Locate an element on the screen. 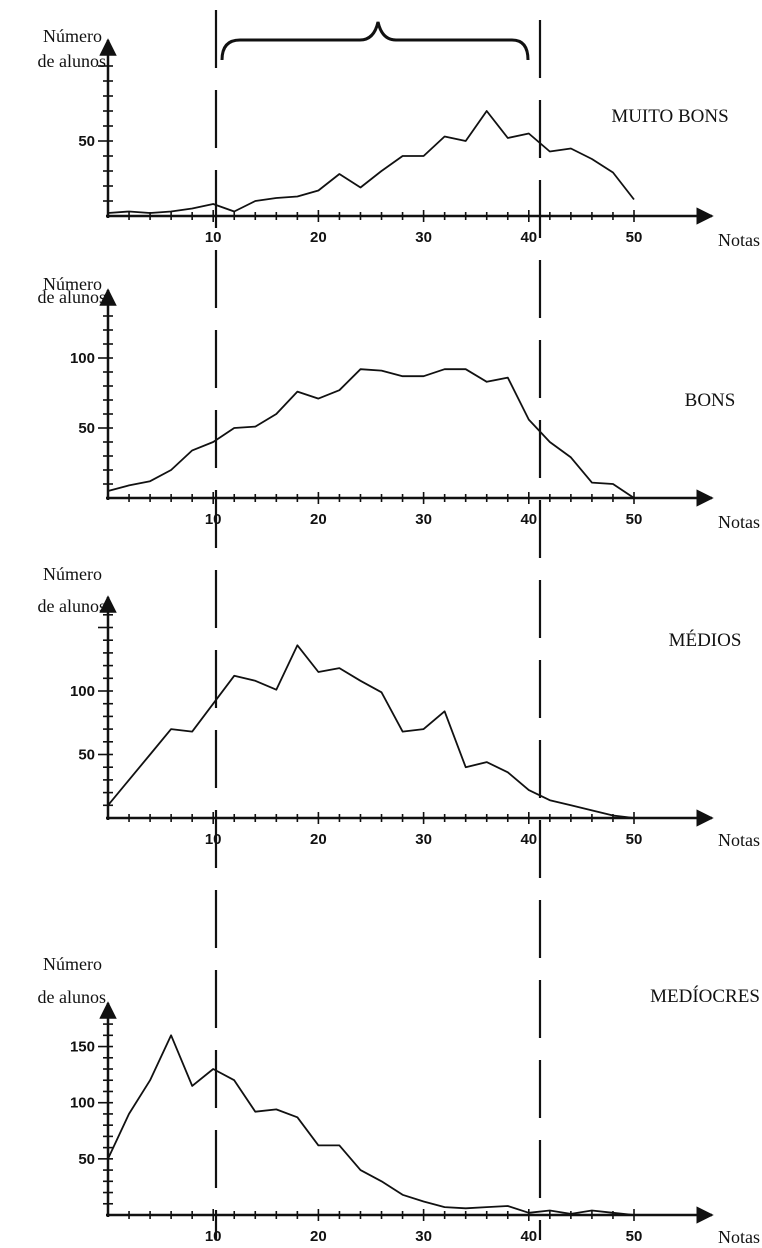 The image size is (762, 1248). chart-title: MEDÍOCRES is located at coordinates (705, 996).